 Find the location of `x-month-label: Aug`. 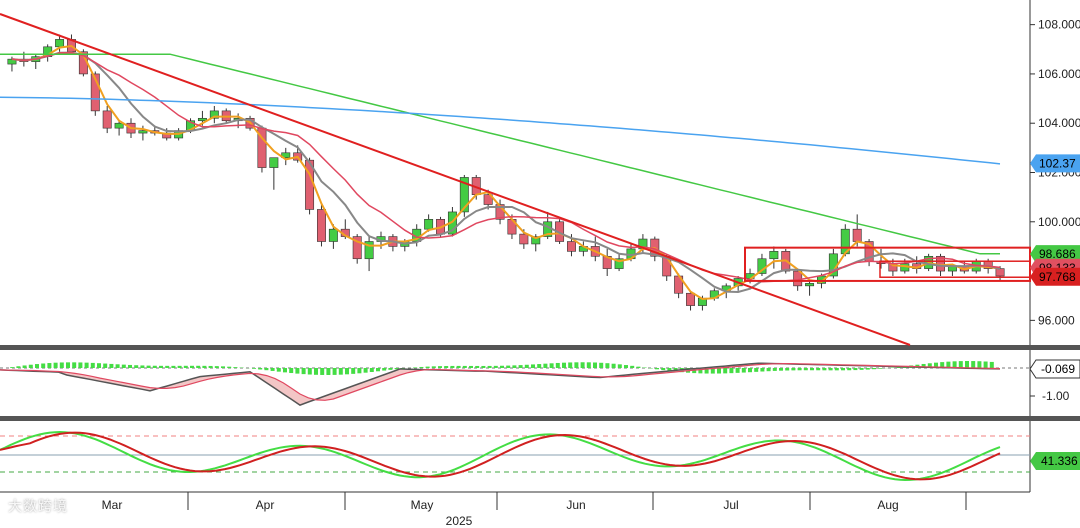

x-month-label: Aug is located at coordinates (887, 505).